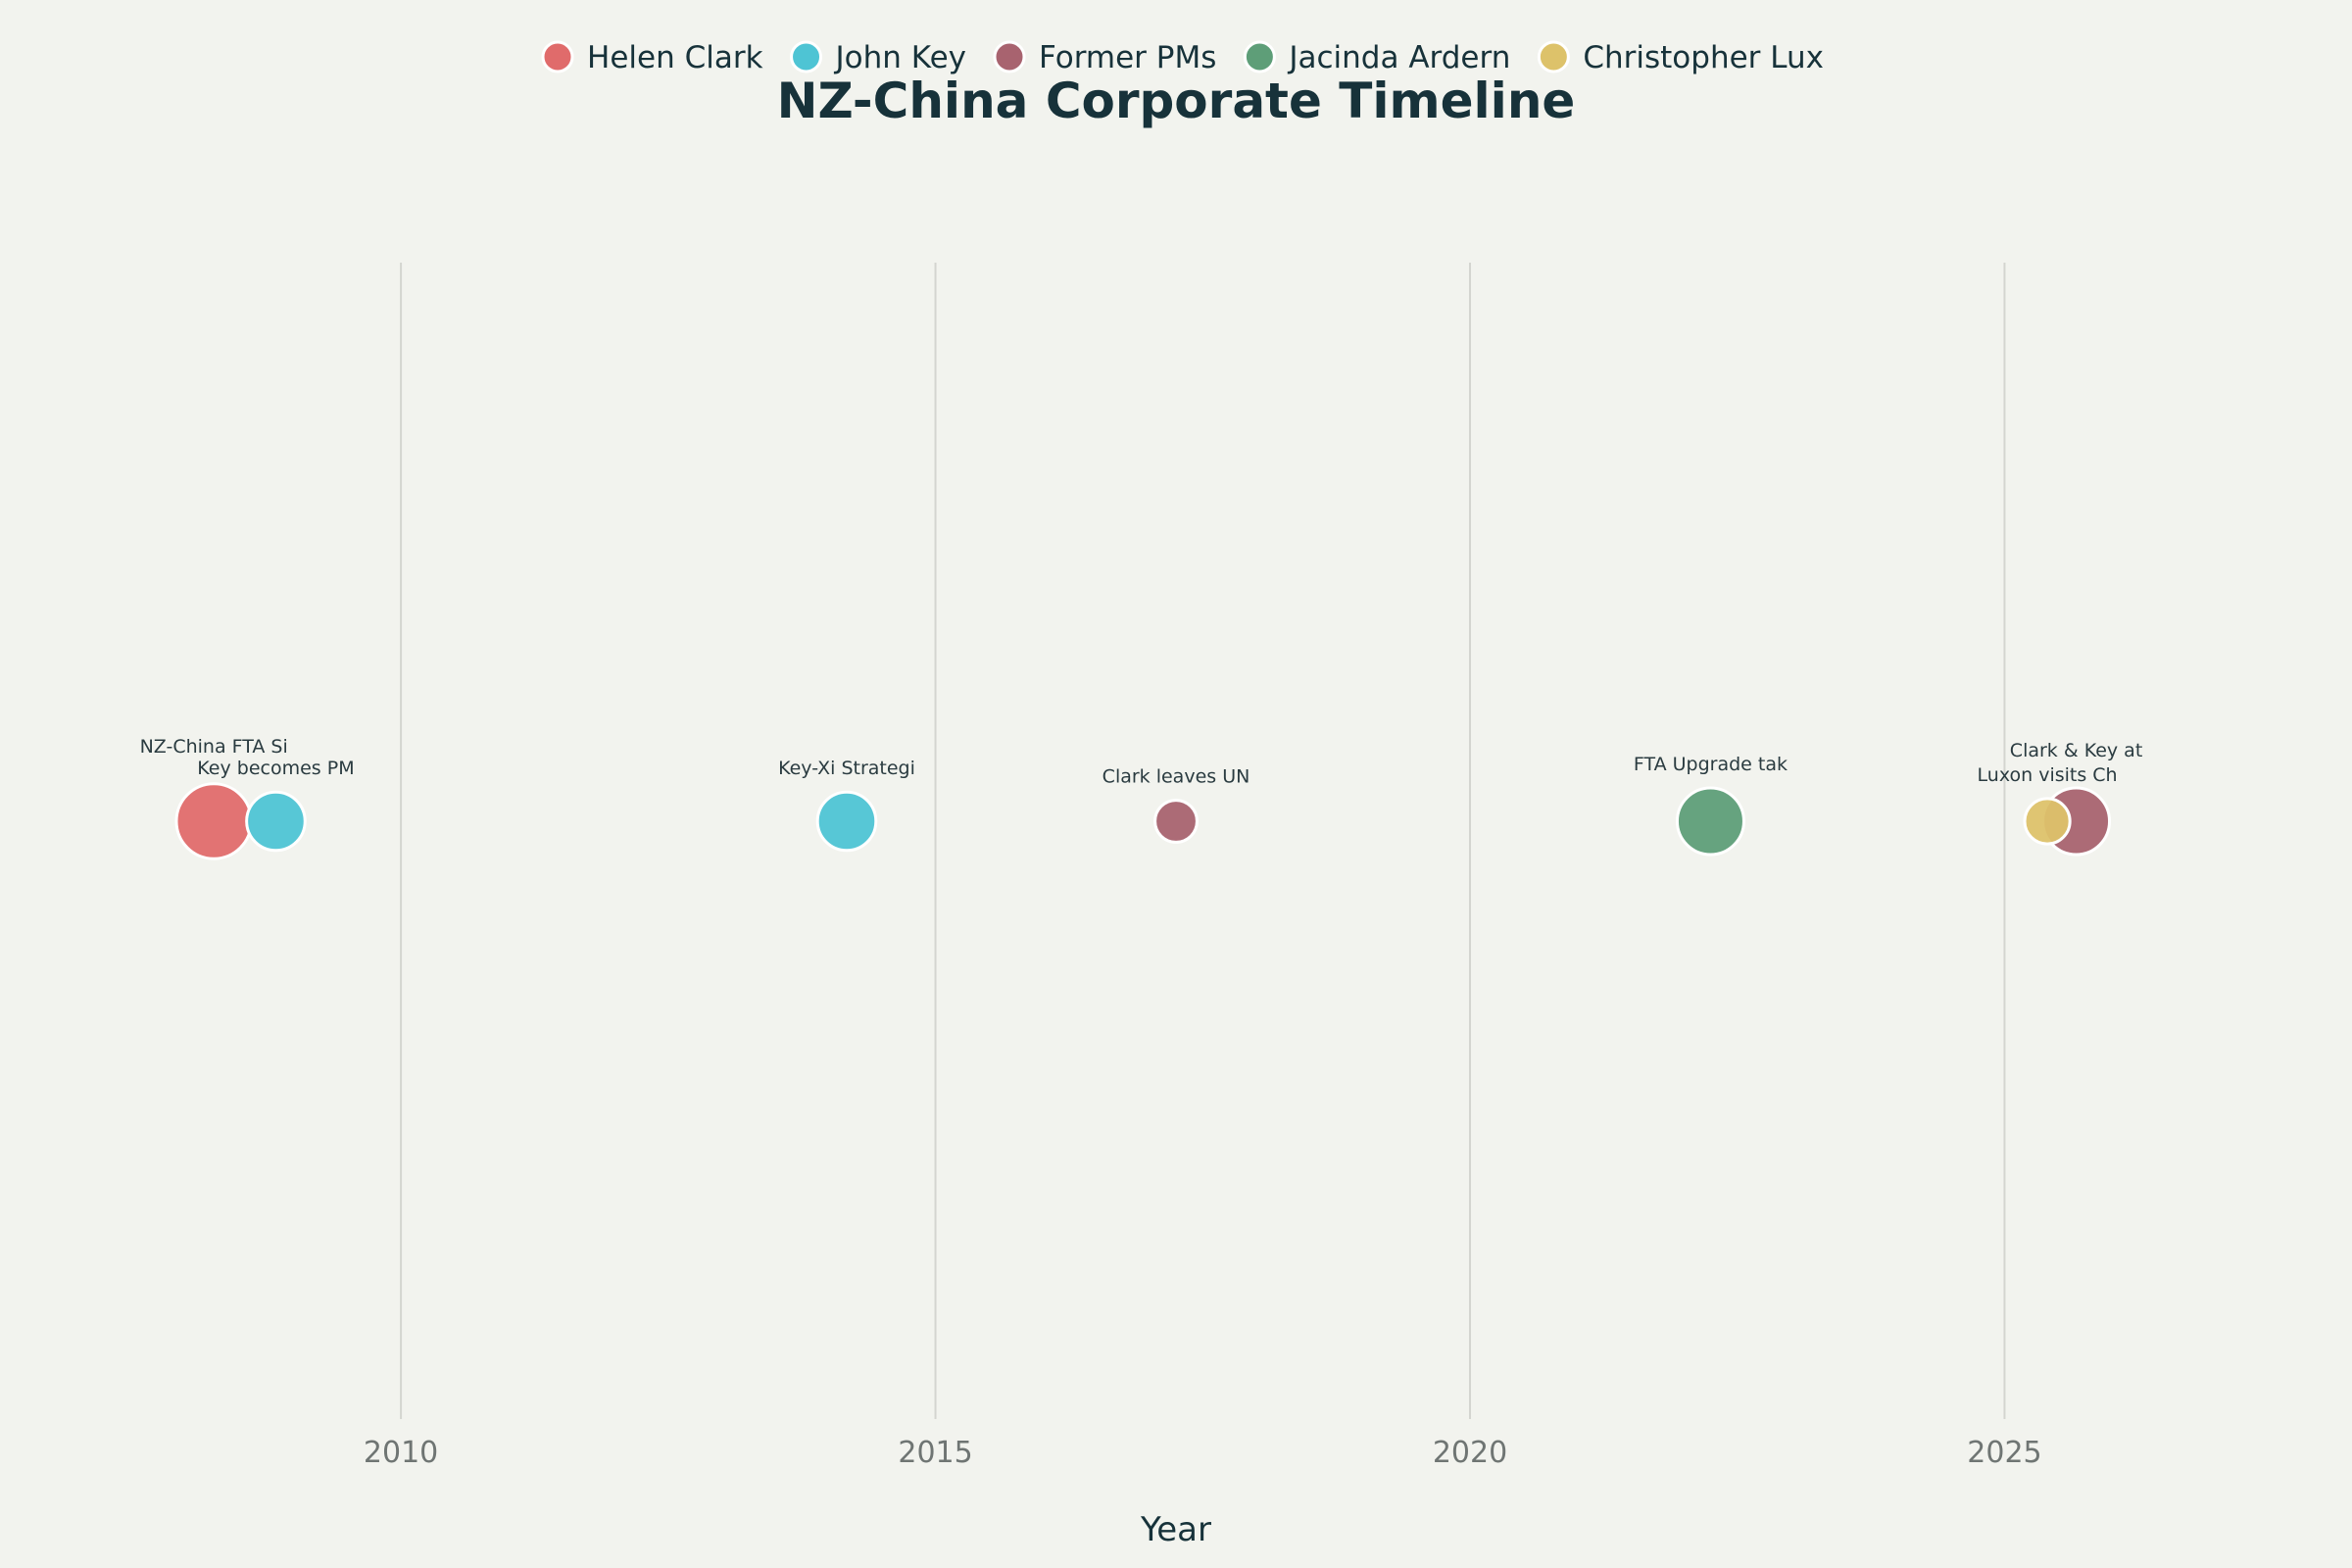  What do you see at coordinates (2048, 775) in the screenshot?
I see `point-label: Luxon visits Ch` at bounding box center [2048, 775].